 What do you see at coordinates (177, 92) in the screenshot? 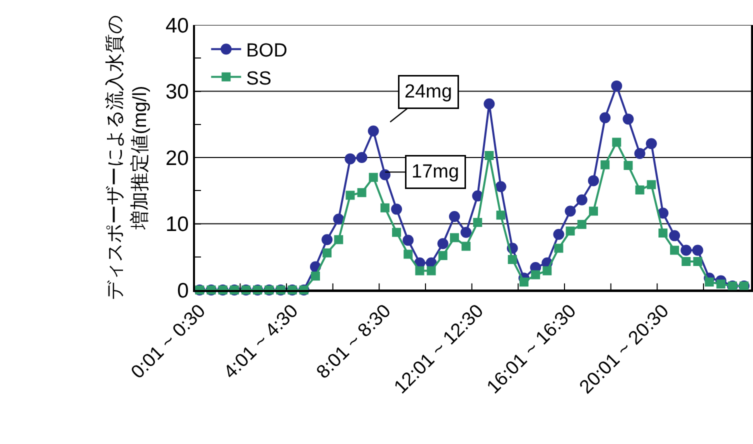
I see `y-tick-label: 30` at bounding box center [177, 92].